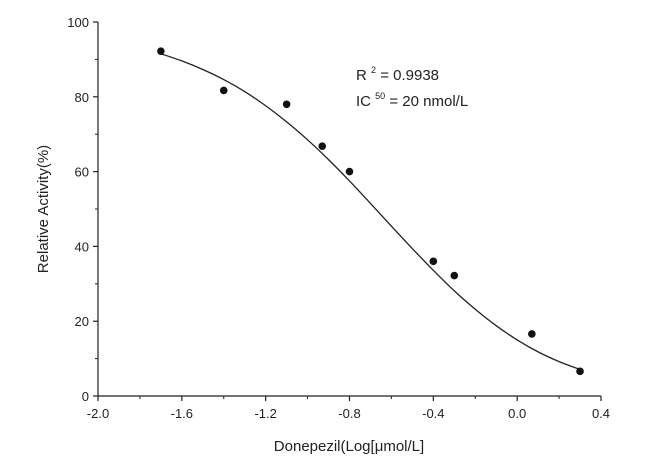 The image size is (672, 474). What do you see at coordinates (349, 446) in the screenshot?
I see `x-axis-label: Donepezil(Log[μmol/L]` at bounding box center [349, 446].